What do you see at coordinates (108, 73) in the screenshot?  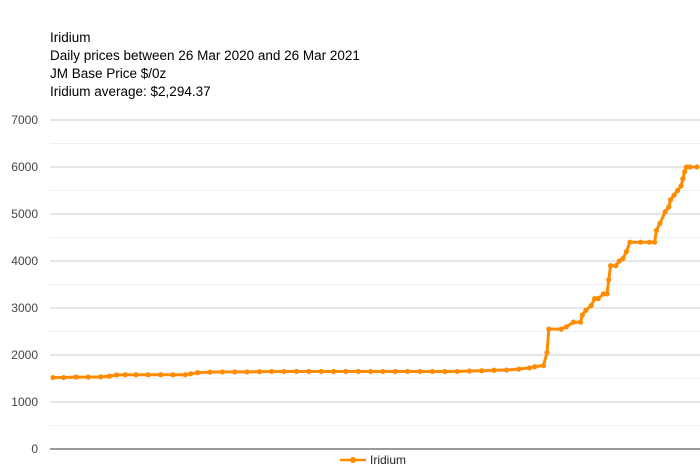 I see `unit-line: JM Base Price $/0z` at bounding box center [108, 73].